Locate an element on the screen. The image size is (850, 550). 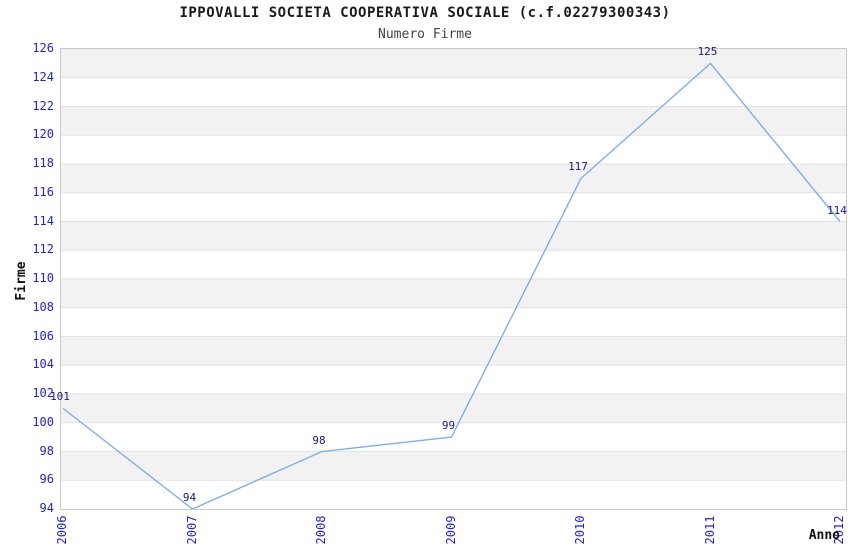
y-tick-label: 114 is located at coordinates (43, 220).